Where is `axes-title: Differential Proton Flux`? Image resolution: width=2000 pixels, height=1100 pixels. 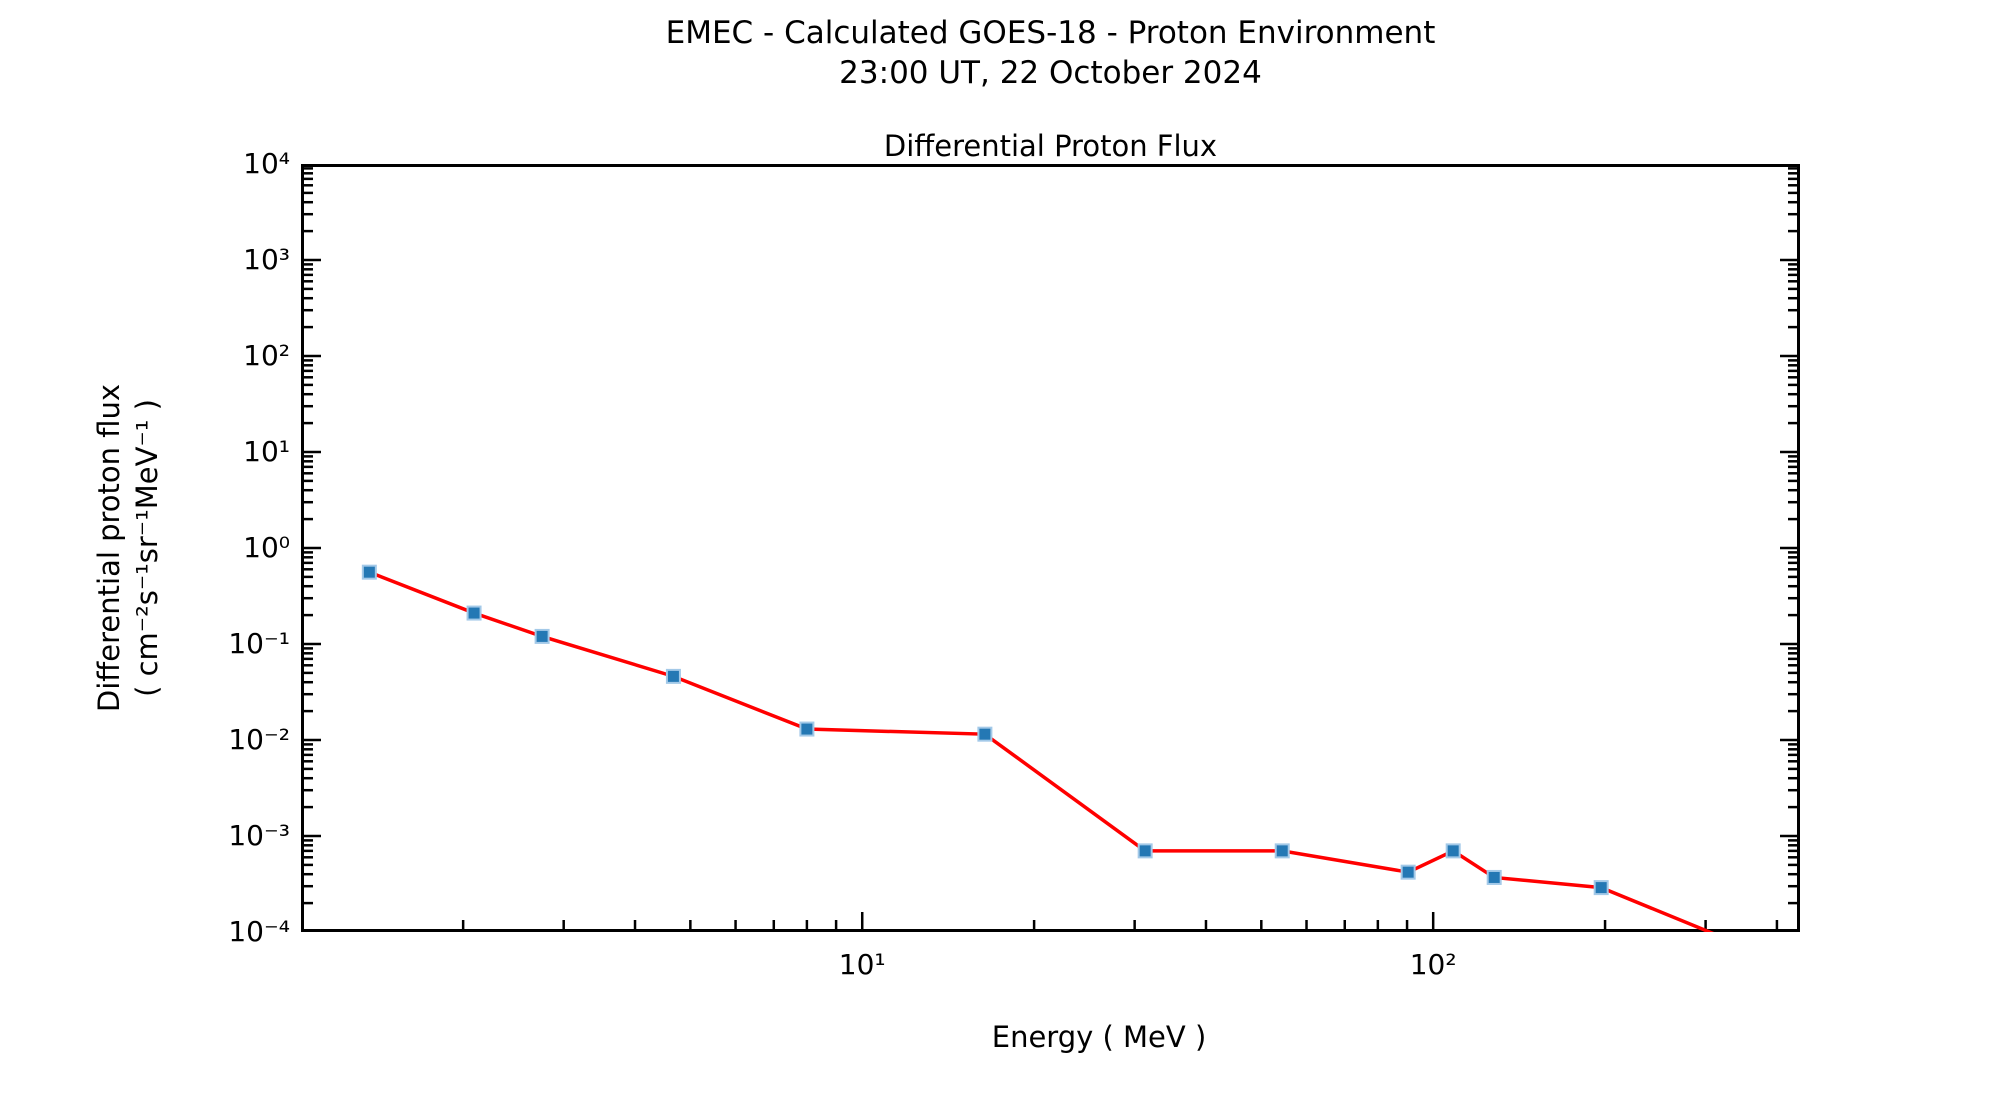 axes-title: Differential Proton Flux is located at coordinates (1050, 146).